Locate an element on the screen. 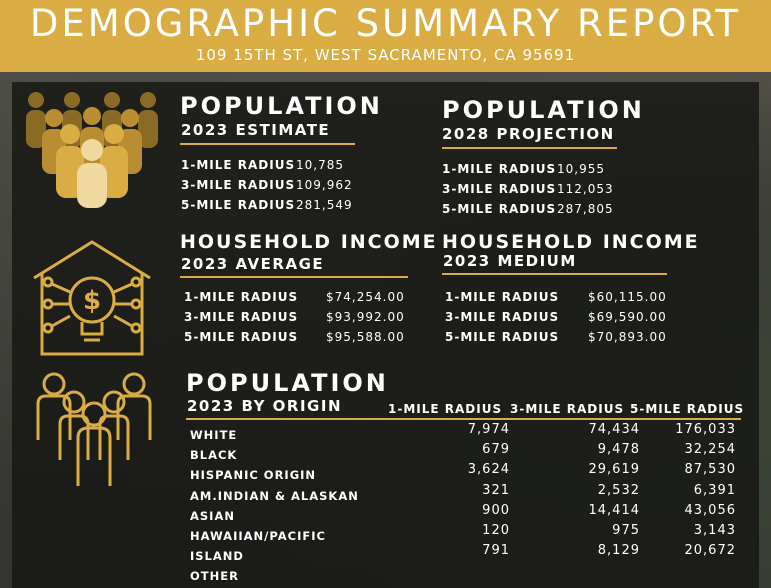 This screenshot has width=771, height=588. origin-row-value: 3,143 is located at coordinates (714, 530).